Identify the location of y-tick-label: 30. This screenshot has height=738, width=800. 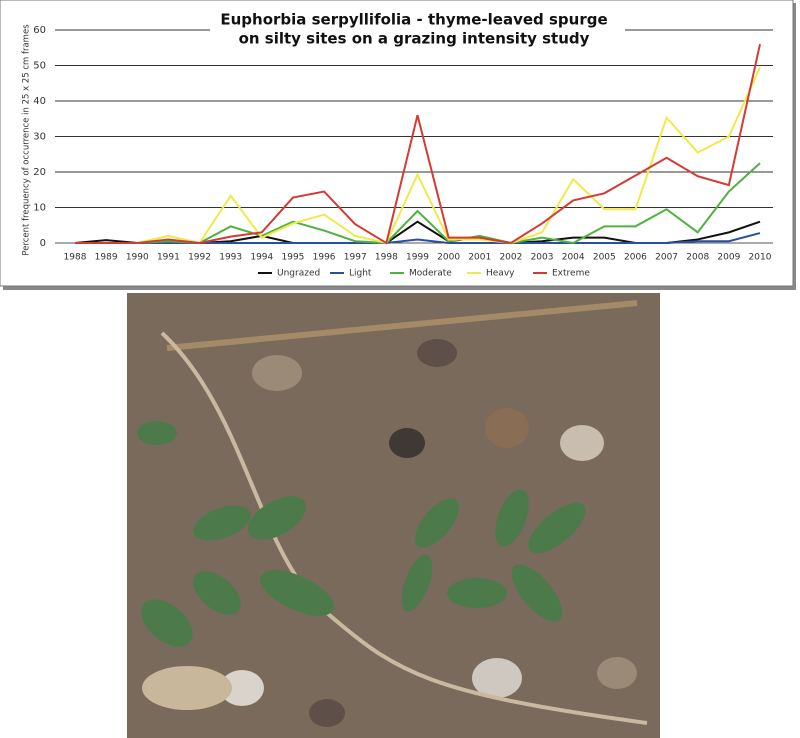
(39, 137).